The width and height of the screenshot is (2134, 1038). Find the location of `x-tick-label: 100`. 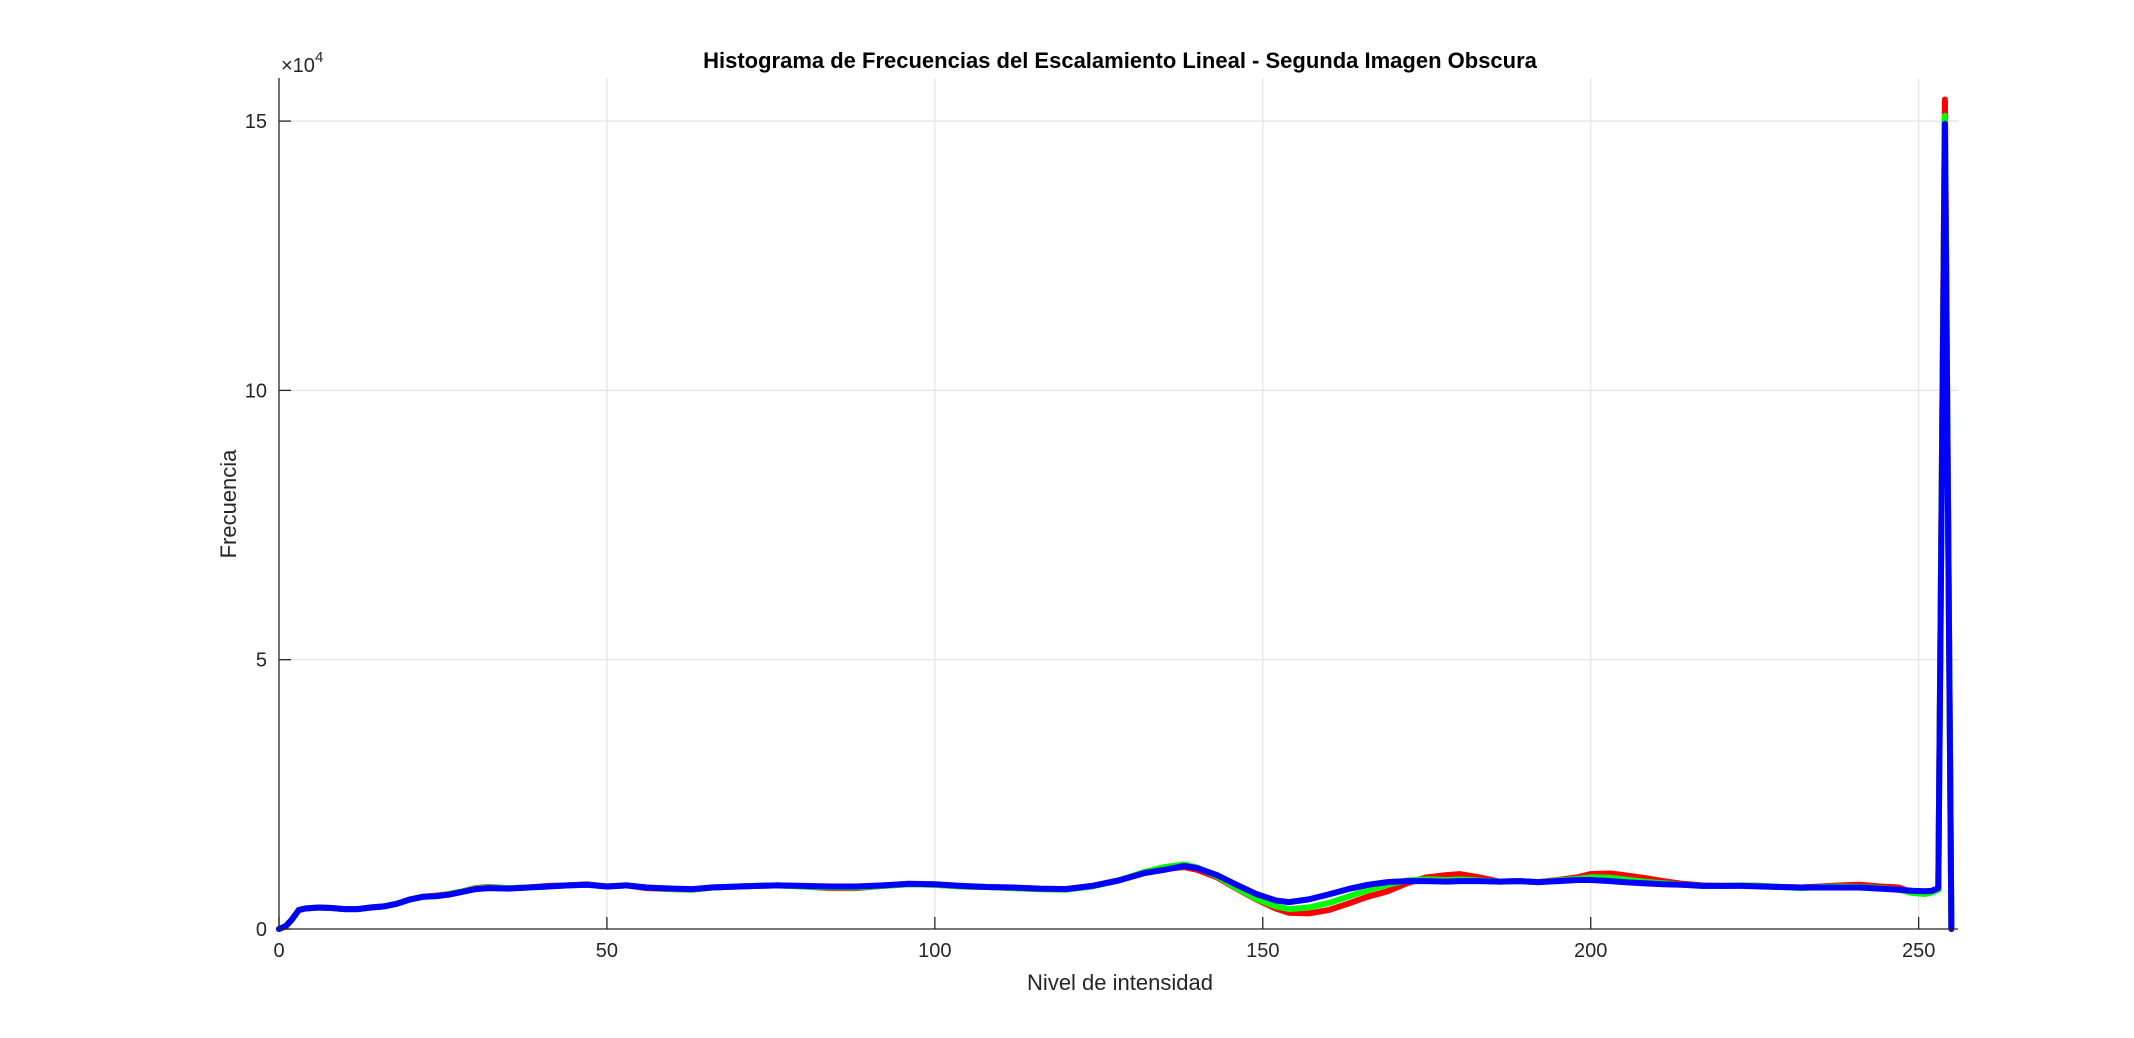

x-tick-label: 100 is located at coordinates (934, 951).